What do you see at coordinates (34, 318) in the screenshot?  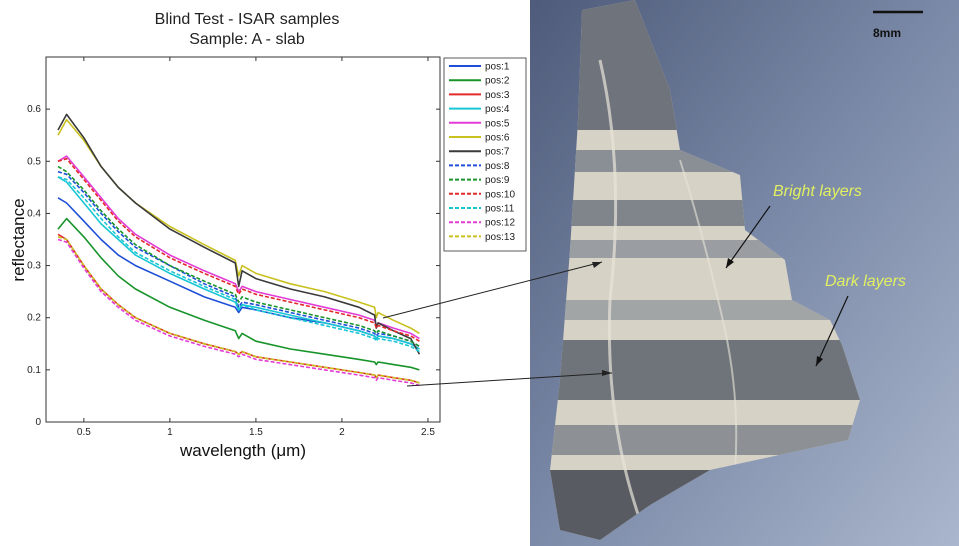 I see `y-tick-label: 0.2` at bounding box center [34, 318].